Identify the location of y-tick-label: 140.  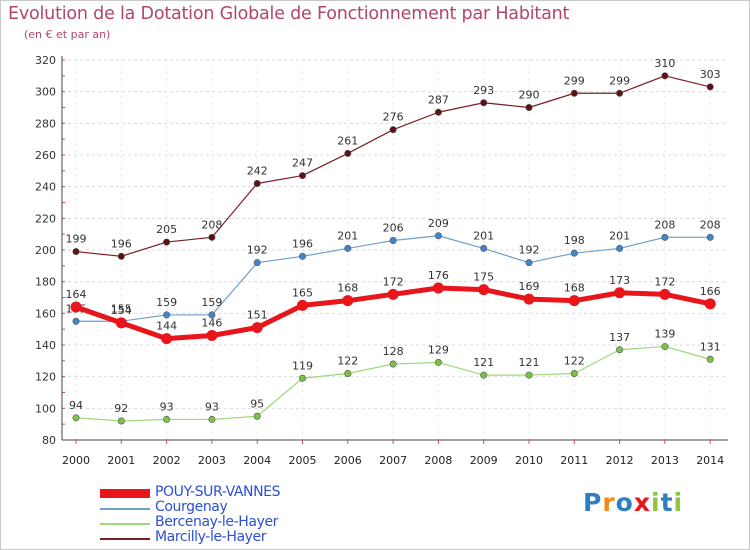
(45, 345).